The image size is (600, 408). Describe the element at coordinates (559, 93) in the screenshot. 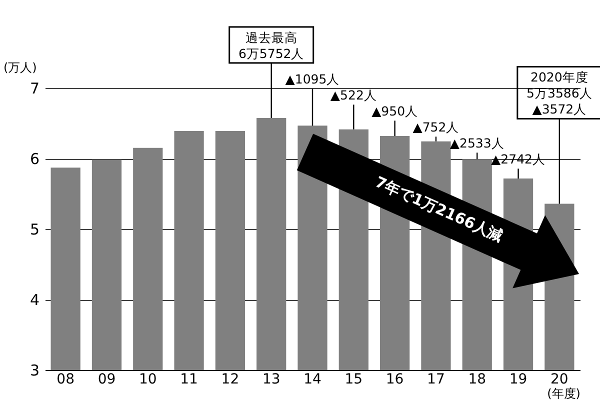

I see `annotation: 5万3586人` at that location.